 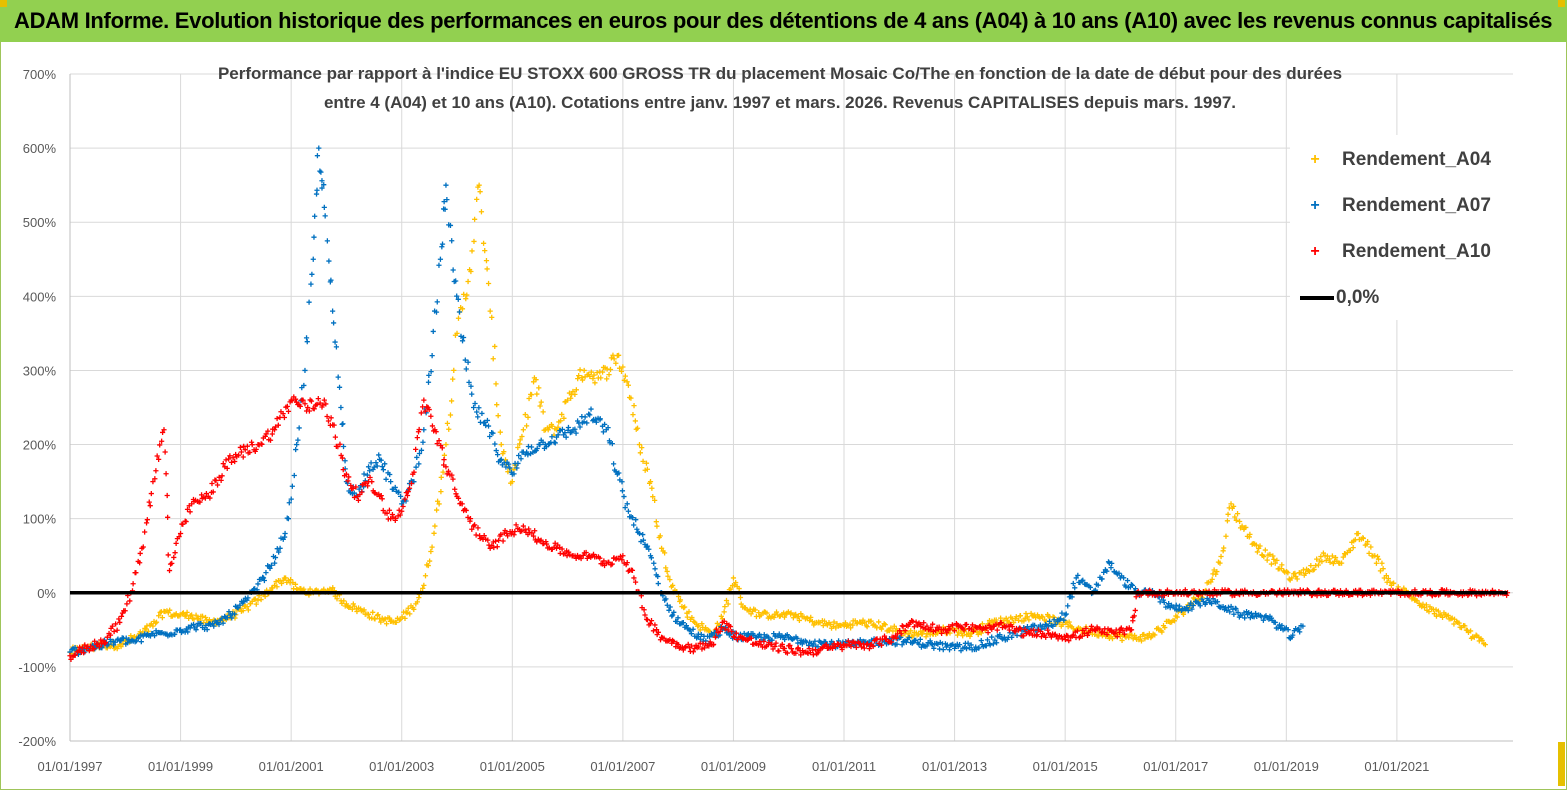 I want to click on point-rendement-a10, so click(x=164, y=430).